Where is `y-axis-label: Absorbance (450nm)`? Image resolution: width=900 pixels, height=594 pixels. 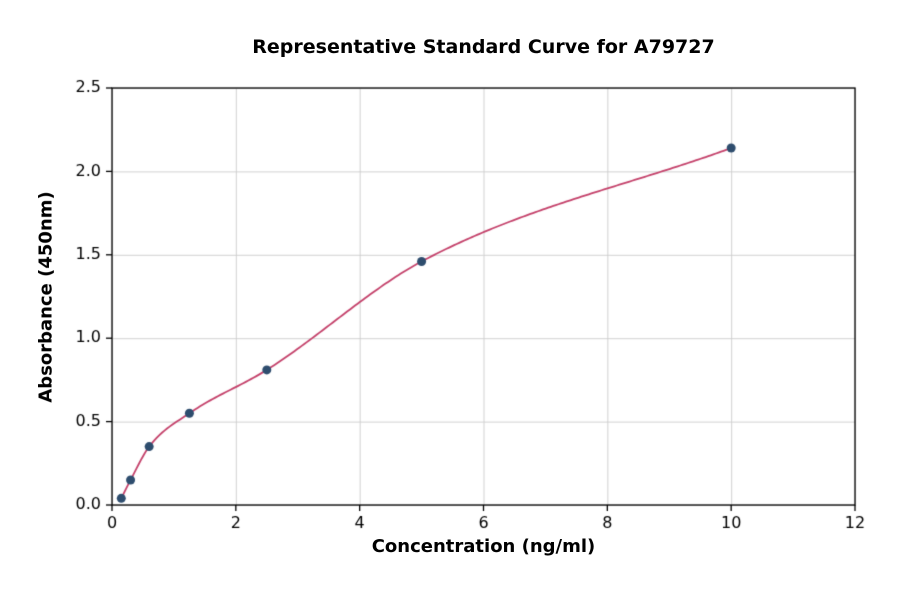 y-axis-label: Absorbance (450nm) is located at coordinates (46, 297).